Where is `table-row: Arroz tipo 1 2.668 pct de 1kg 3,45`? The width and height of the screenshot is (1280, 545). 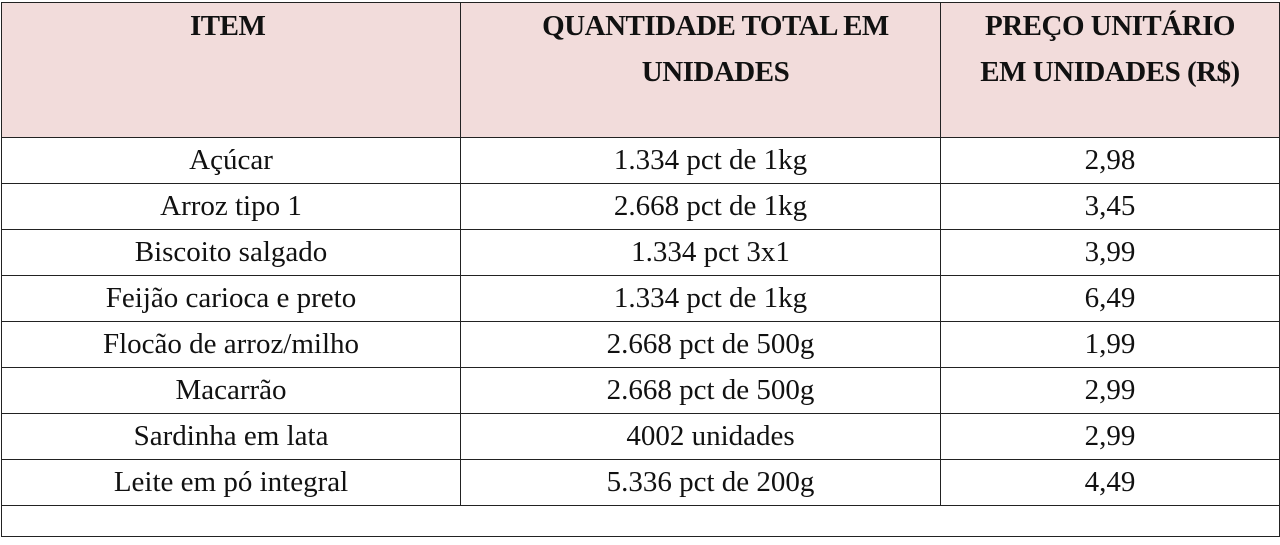 table-row: Arroz tipo 1 2.668 pct de 1kg 3,45 is located at coordinates (640, 206).